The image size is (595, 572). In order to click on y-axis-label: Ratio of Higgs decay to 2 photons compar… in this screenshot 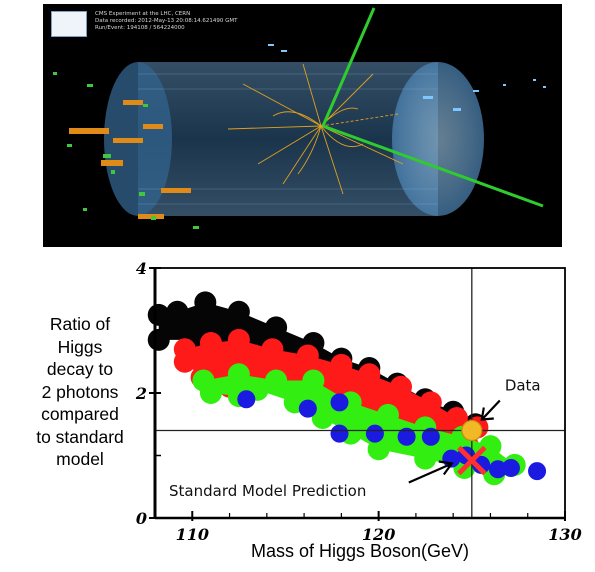, I will do `click(80, 391)`.